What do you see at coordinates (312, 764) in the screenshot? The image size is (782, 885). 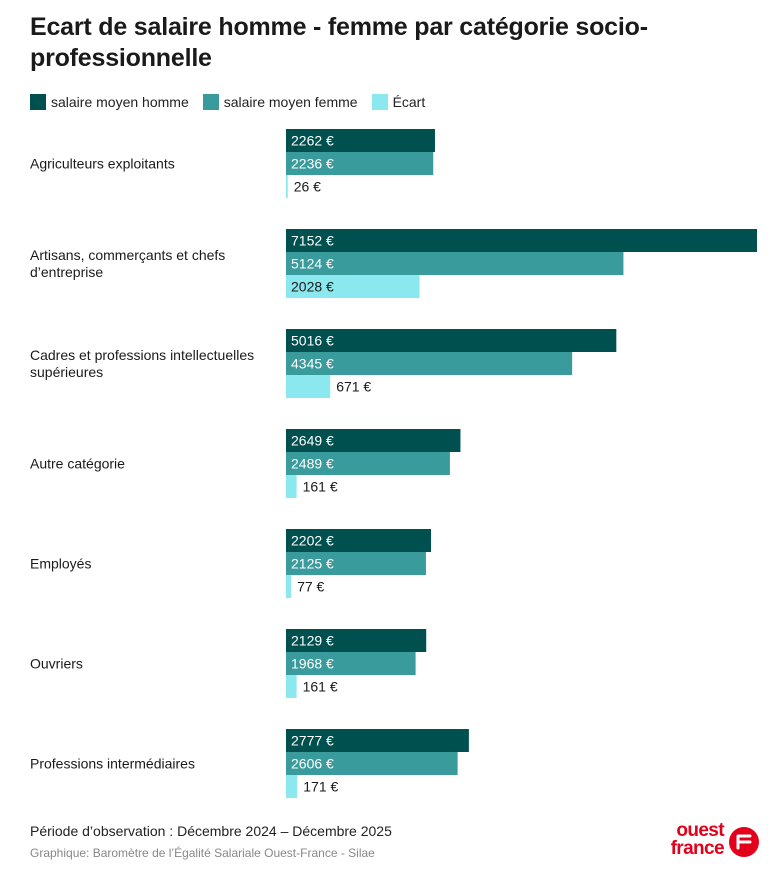 I see `data-label: 2606 €` at bounding box center [312, 764].